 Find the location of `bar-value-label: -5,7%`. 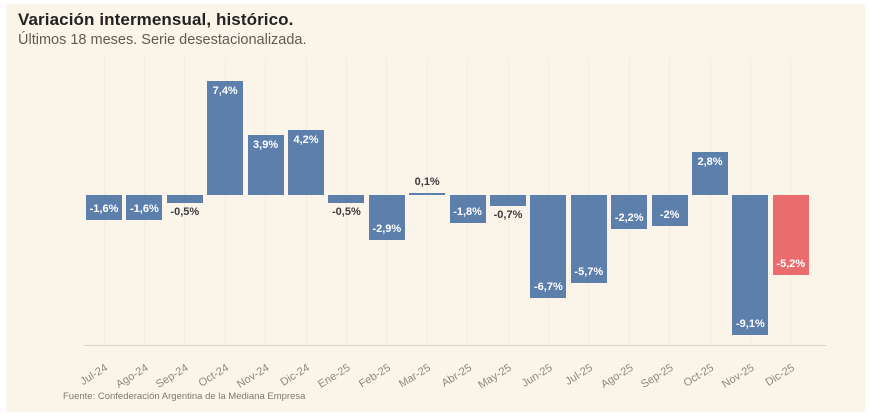

bar-value-label: -5,7% is located at coordinates (589, 272).